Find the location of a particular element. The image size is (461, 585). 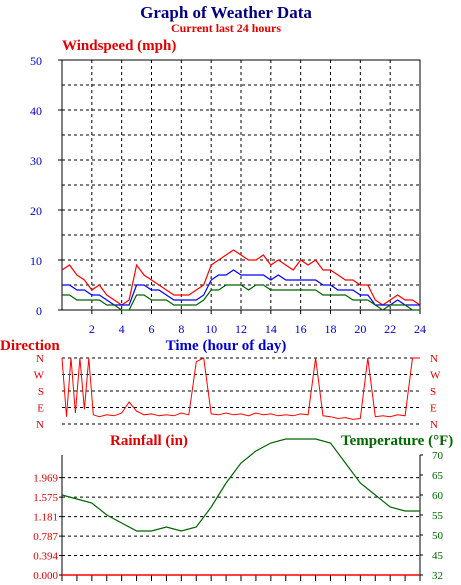

temperature-y-tick-label: 50 is located at coordinates (438, 536).